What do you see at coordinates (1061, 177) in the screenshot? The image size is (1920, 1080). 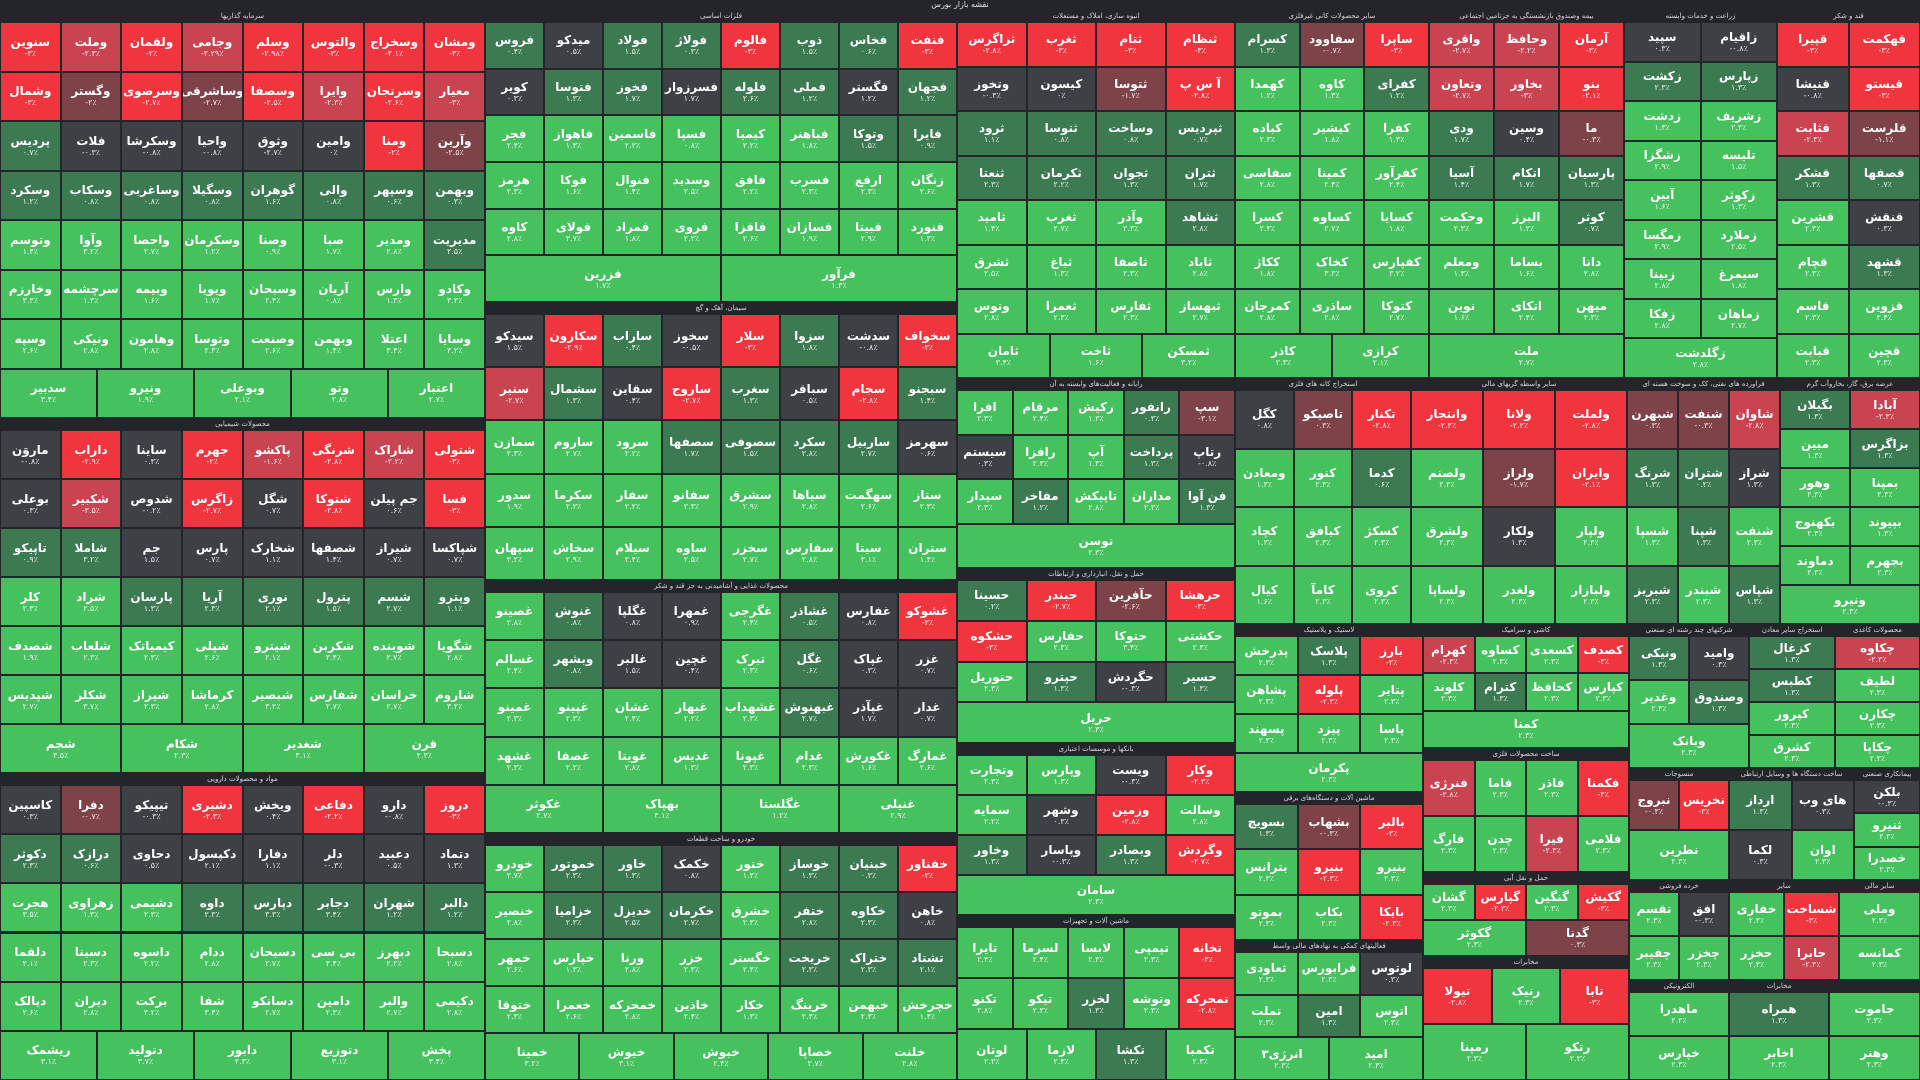 I see `stock-tile: ثکرمان ۲.۲٪` at bounding box center [1061, 177].